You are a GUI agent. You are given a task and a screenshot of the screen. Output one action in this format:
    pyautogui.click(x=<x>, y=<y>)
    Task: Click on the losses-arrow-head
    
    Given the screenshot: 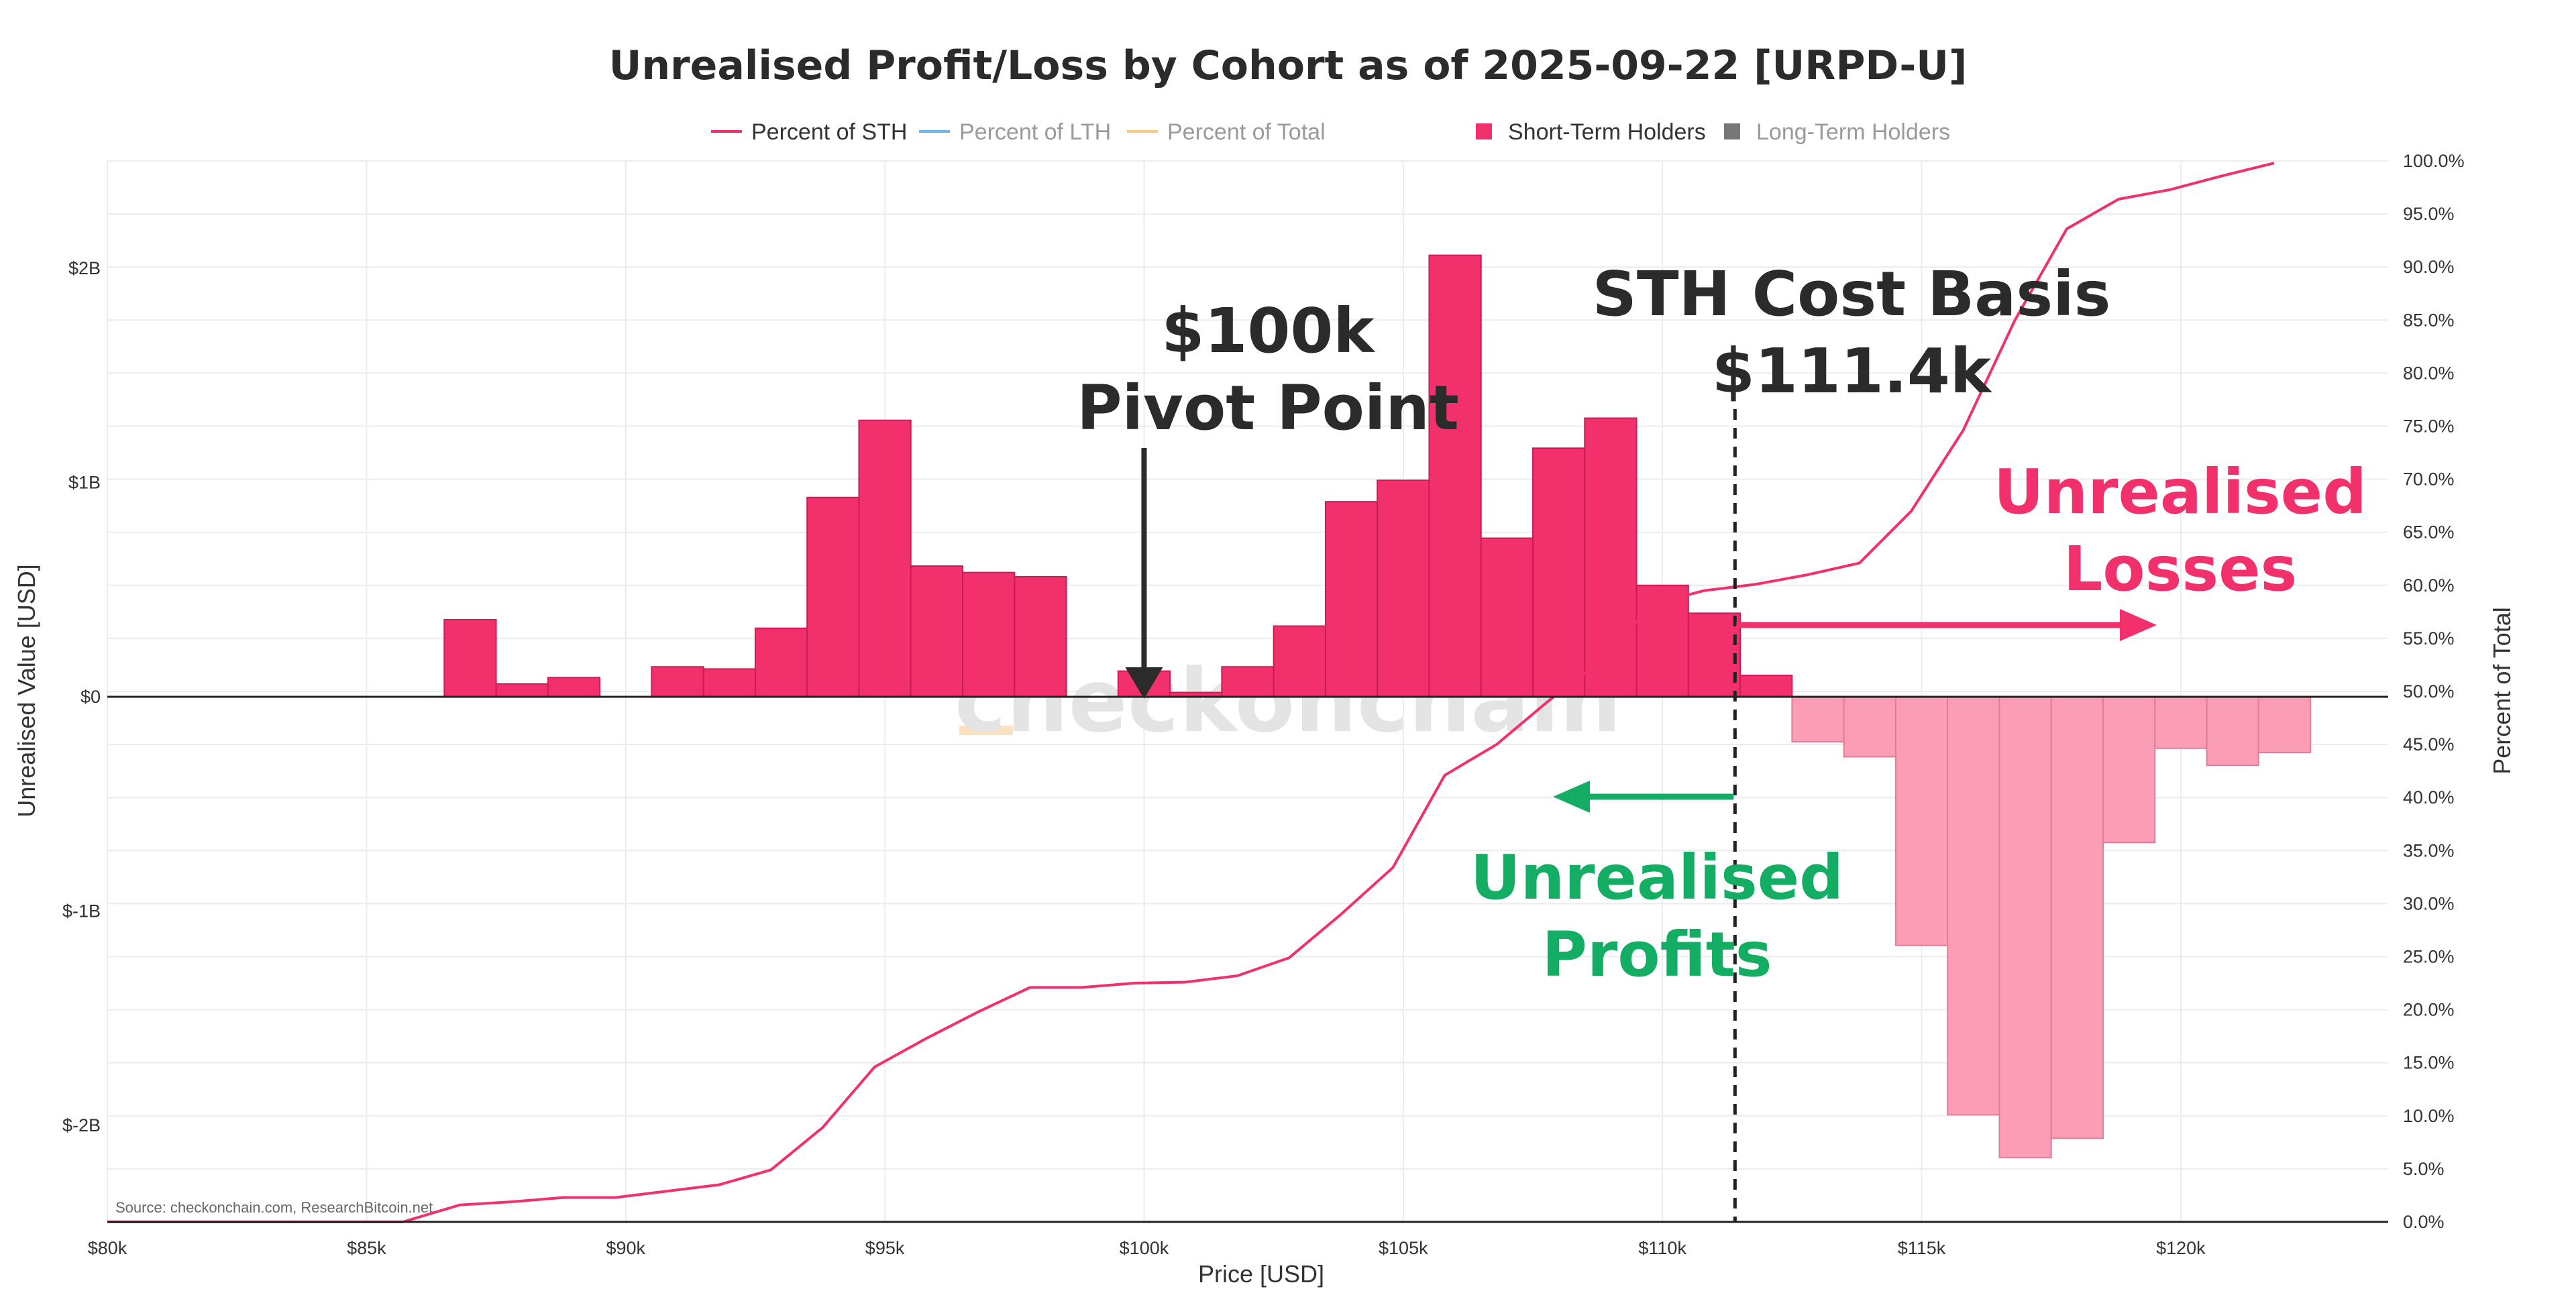 What is the action you would take?
    pyautogui.click(x=2138, y=625)
    